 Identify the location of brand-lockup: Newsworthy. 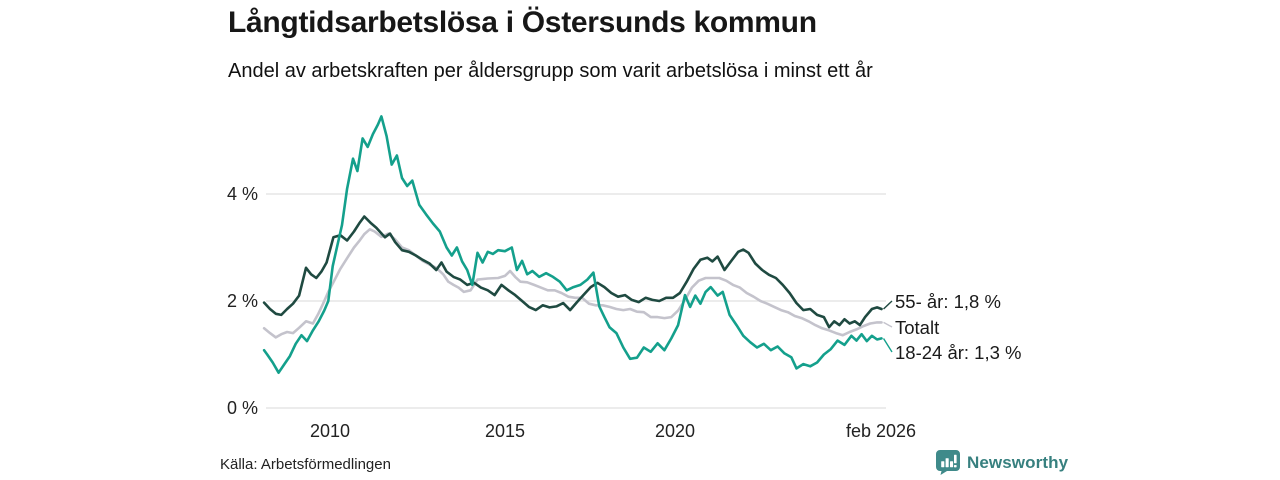
(1002, 462).